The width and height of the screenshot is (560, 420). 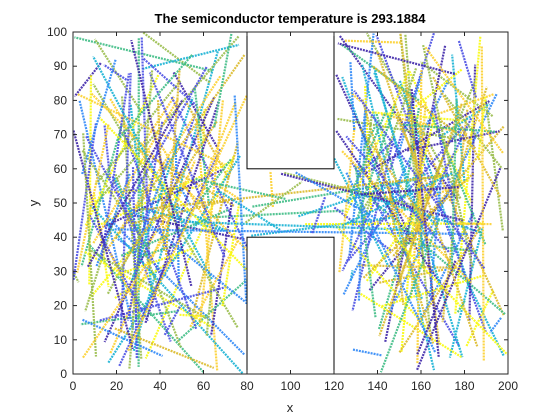 What do you see at coordinates (204, 386) in the screenshot?
I see `x-tick-label: 60` at bounding box center [204, 386].